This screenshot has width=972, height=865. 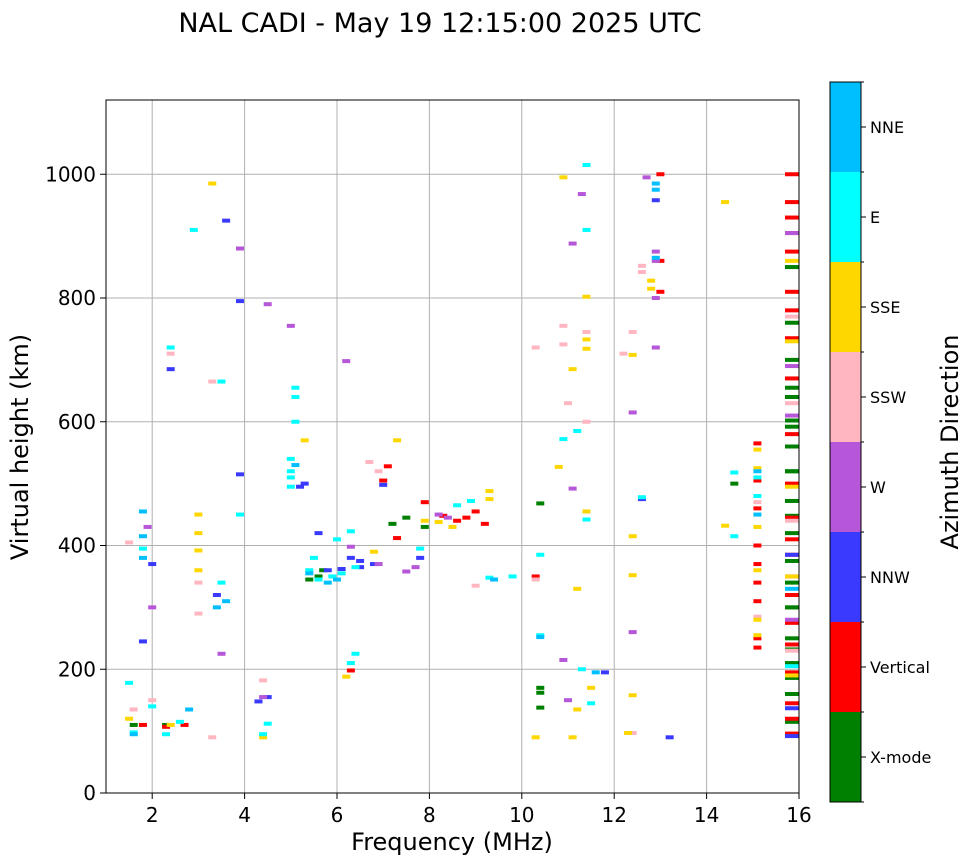 What do you see at coordinates (885, 307) in the screenshot?
I see `colorbar-label: SSE` at bounding box center [885, 307].